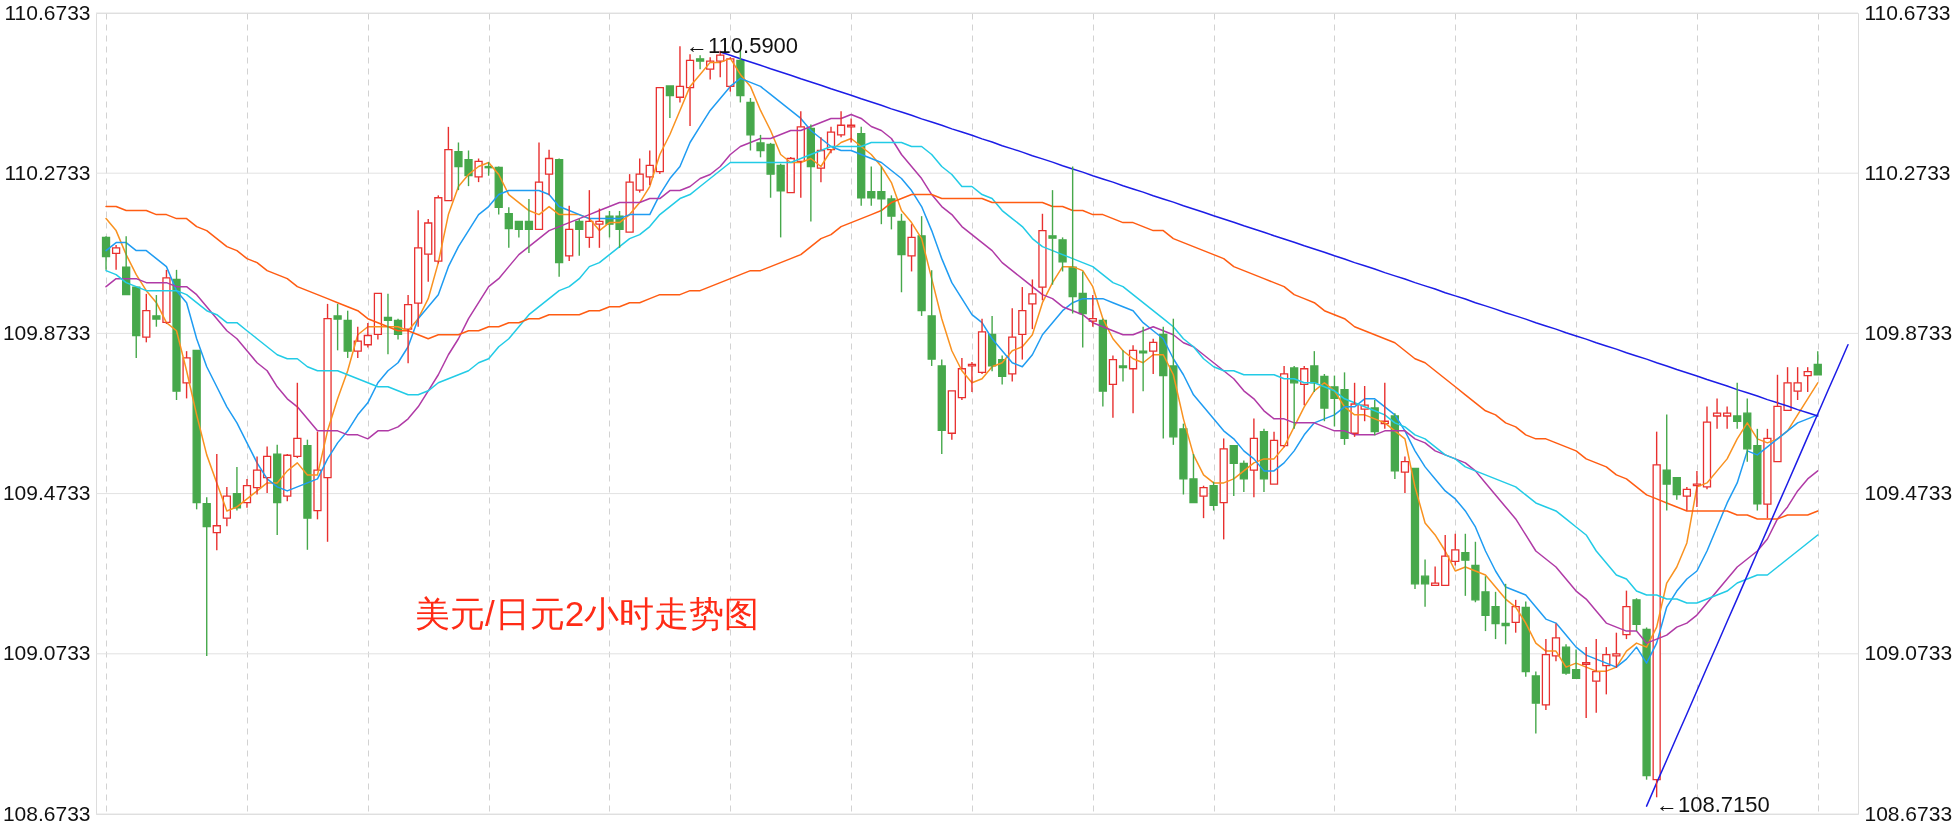  What do you see at coordinates (1713, 804) in the screenshot?
I see `annotation: ←108.7150` at bounding box center [1713, 804].